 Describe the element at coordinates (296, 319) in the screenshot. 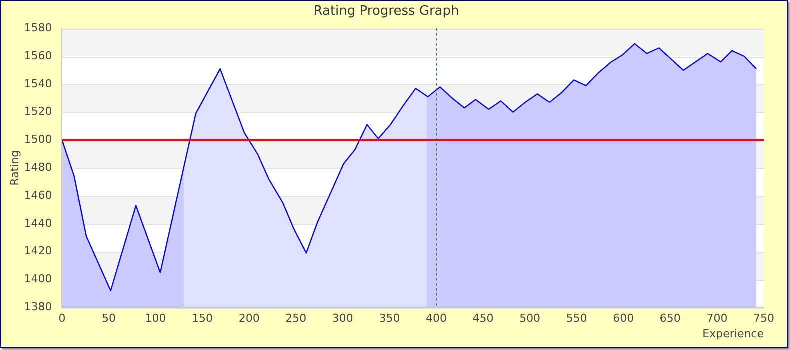

I see `x-tick-label: 250` at that location.